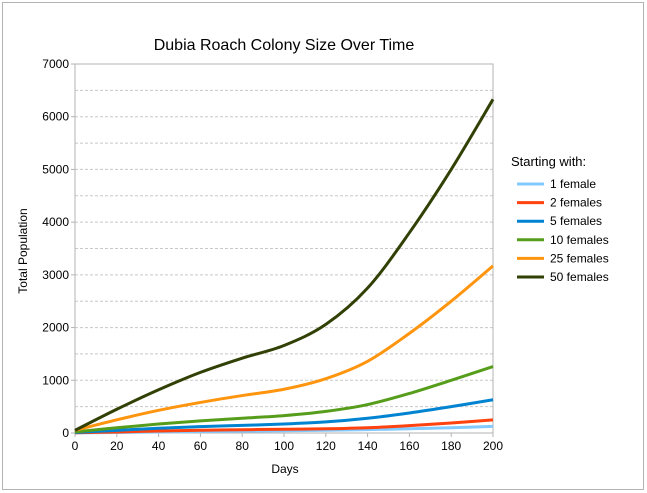  I want to click on y-axis-label: Total Population, so click(23, 250).